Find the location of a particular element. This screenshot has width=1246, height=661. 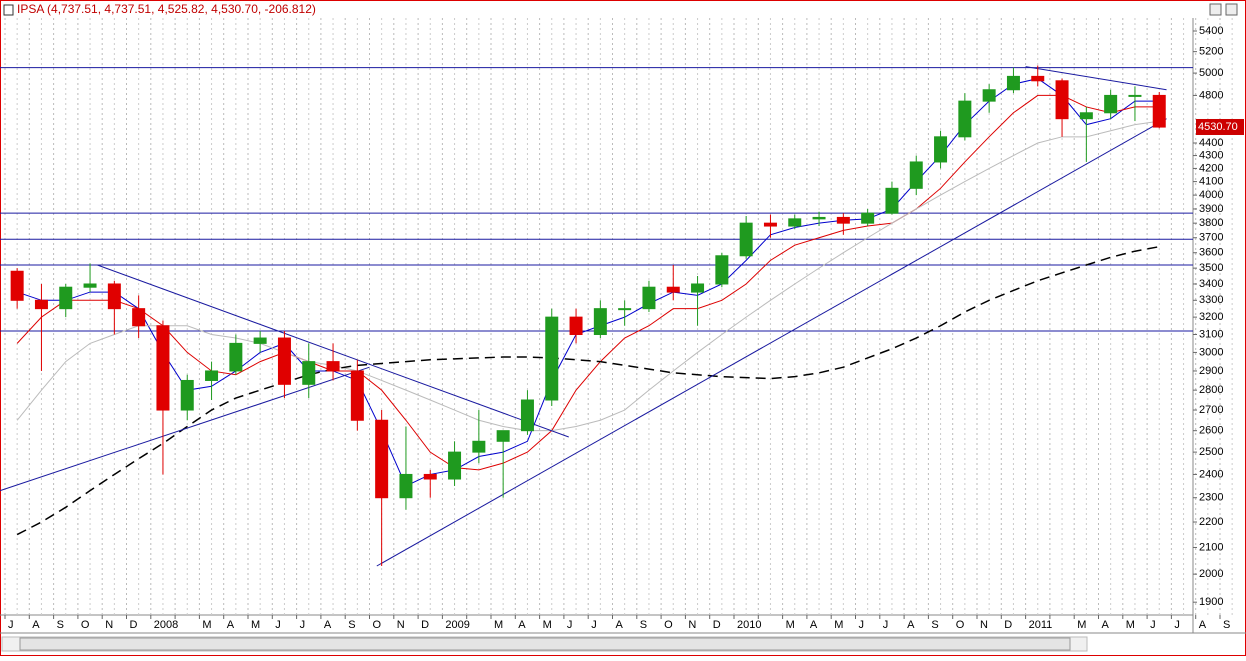

restore-button is located at coordinates (1215, 9).